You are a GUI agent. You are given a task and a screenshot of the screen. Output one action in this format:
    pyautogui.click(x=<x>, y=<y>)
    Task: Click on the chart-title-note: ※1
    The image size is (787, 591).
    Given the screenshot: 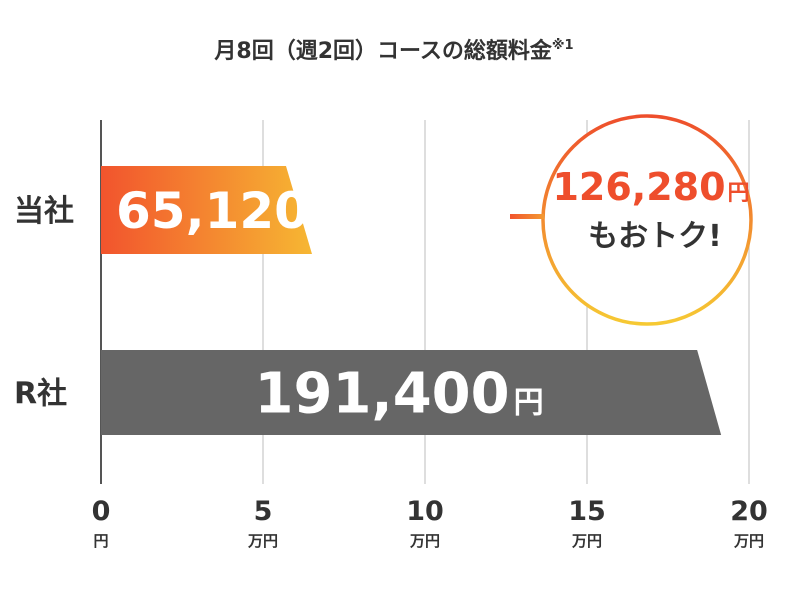 What is the action you would take?
    pyautogui.click(x=563, y=45)
    